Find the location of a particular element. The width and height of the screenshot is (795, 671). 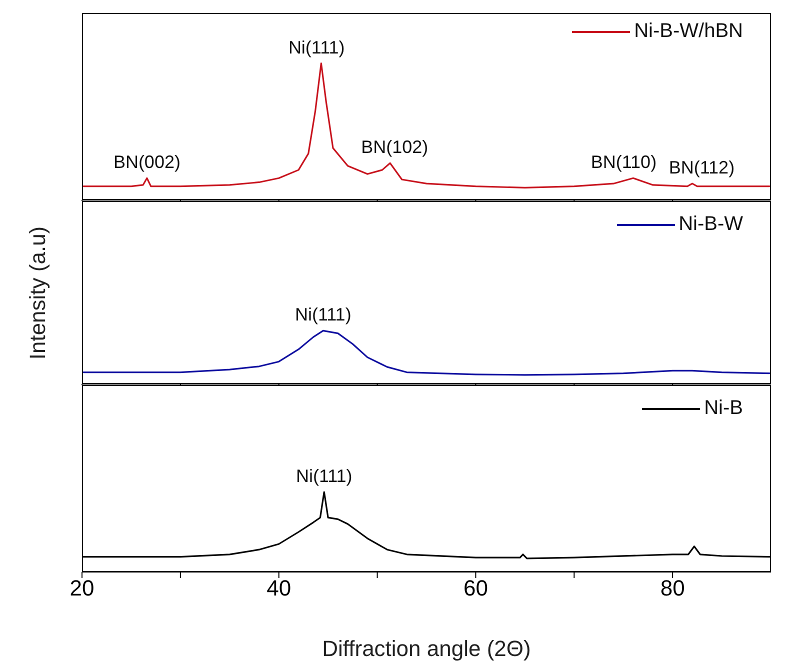

x-tick-label: 60 is located at coordinates (475, 588).